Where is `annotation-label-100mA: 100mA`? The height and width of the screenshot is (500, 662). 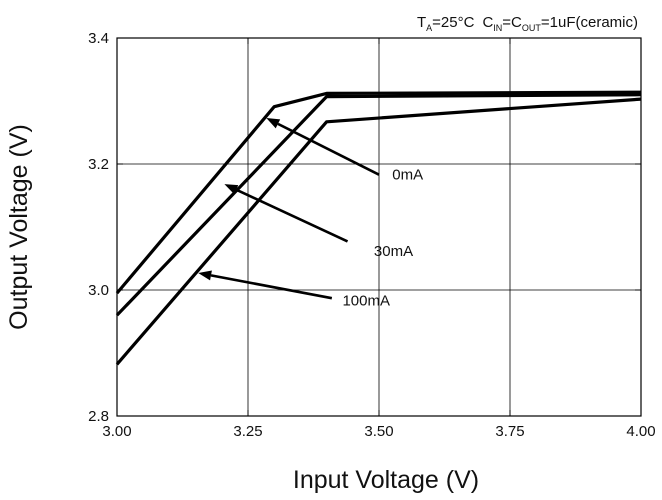
annotation-label-100mA: 100mA is located at coordinates (366, 301).